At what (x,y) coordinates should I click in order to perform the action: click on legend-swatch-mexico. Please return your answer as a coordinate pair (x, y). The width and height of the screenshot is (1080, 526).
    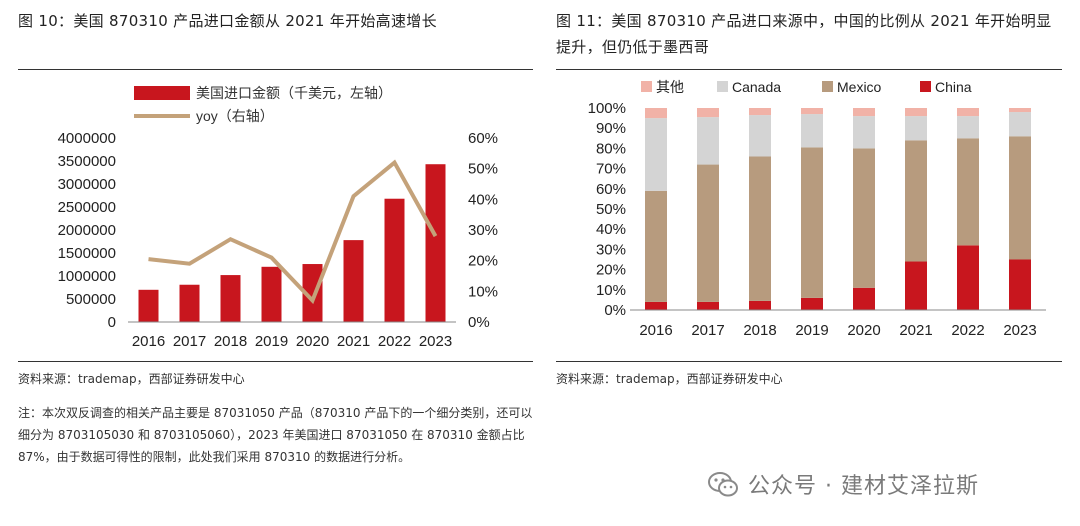
    Looking at the image, I should click on (827, 86).